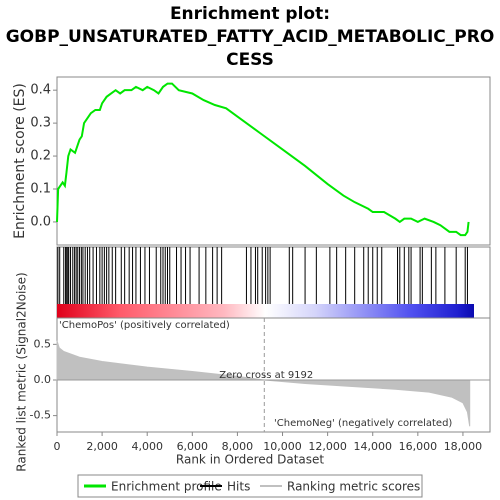  What do you see at coordinates (418, 446) in the screenshot?
I see `x-tick-label: 16,000` at bounding box center [418, 446].